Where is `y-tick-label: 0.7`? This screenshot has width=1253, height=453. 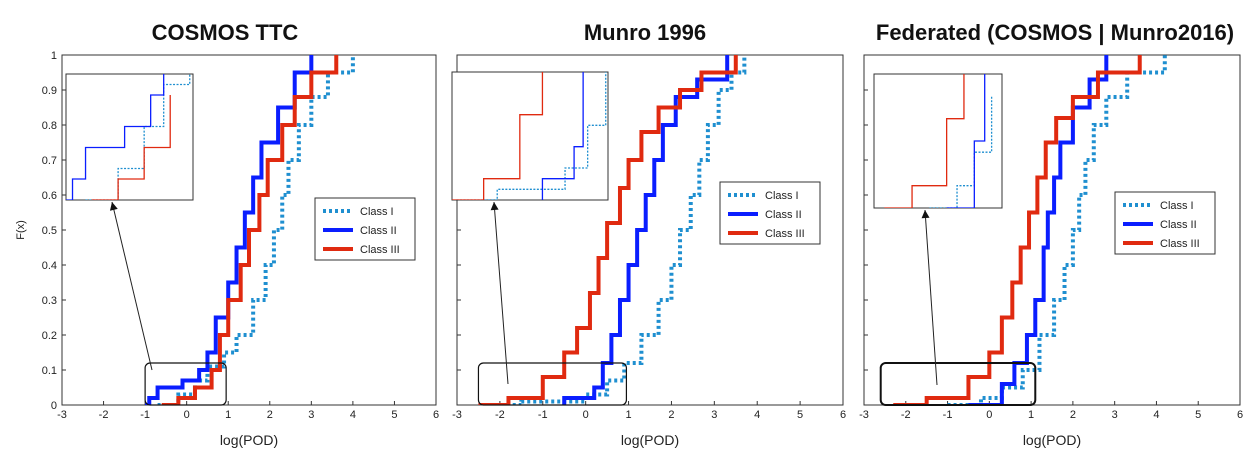
y-tick-label: 0.7 is located at coordinates (49, 161).